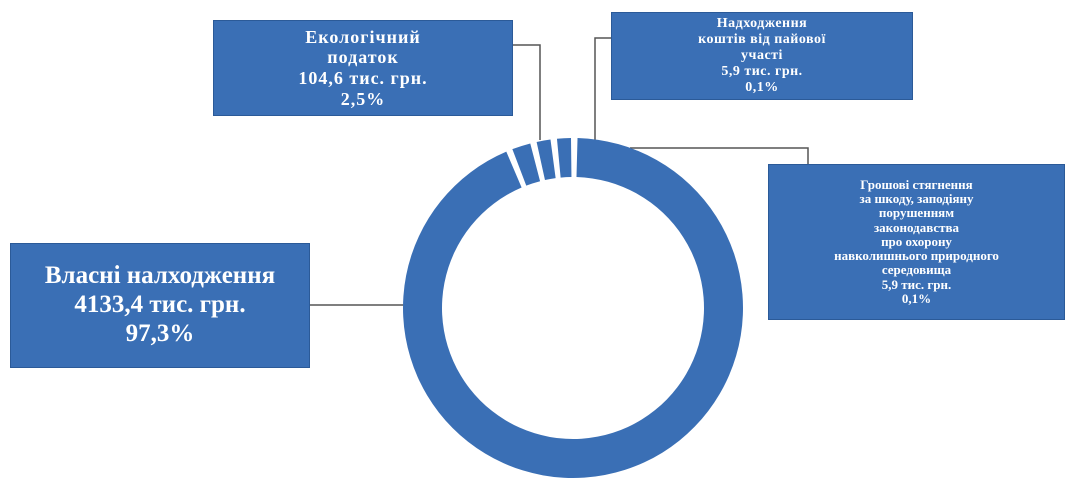 The height and width of the screenshot is (500, 1070). I want to click on label-eco-line1: Екологічний, so click(363, 36).